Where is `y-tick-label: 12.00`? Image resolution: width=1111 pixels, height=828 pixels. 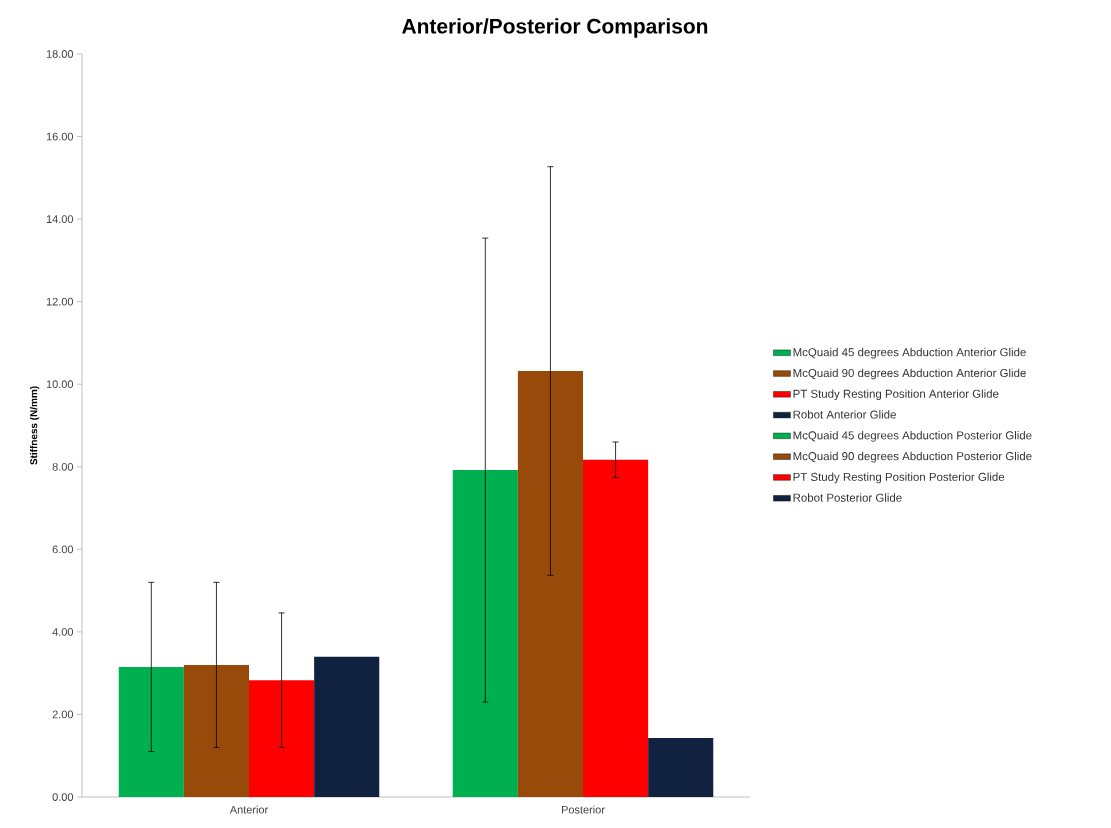 y-tick-label: 12.00 is located at coordinates (60, 301).